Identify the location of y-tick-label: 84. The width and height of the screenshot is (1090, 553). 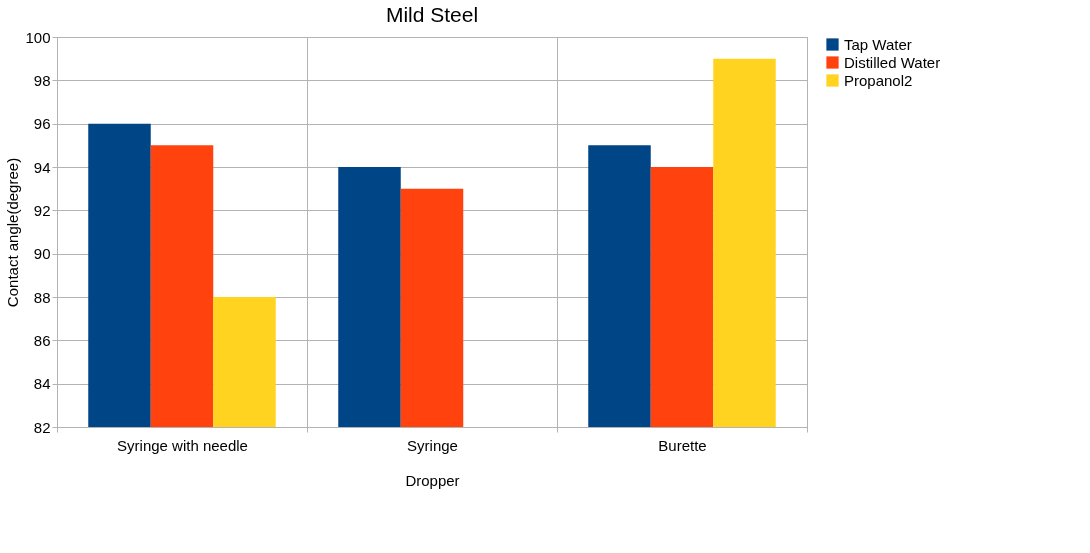
(42, 384).